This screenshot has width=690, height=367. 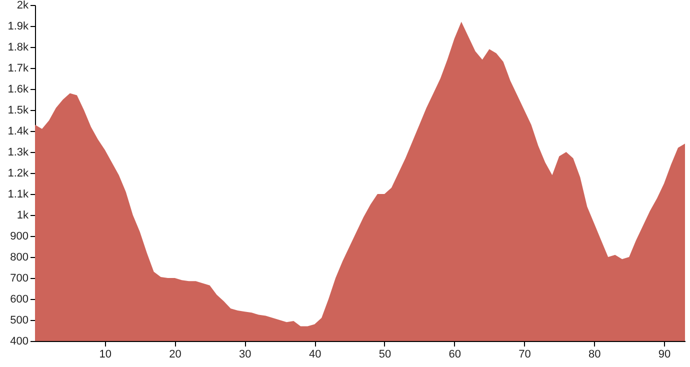 What do you see at coordinates (18, 194) in the screenshot?
I see `y-tick-label: 1.1k` at bounding box center [18, 194].